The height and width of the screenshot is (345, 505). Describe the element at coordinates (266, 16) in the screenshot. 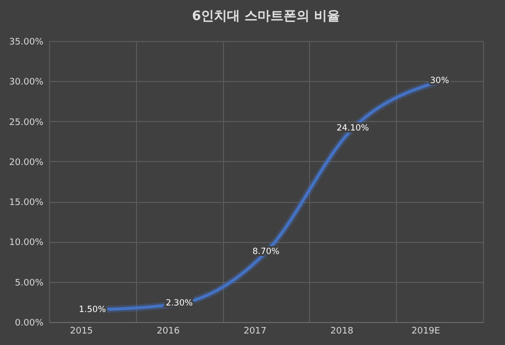

I see `chart-title: 6인치대 스마트폰의 비율` at that location.